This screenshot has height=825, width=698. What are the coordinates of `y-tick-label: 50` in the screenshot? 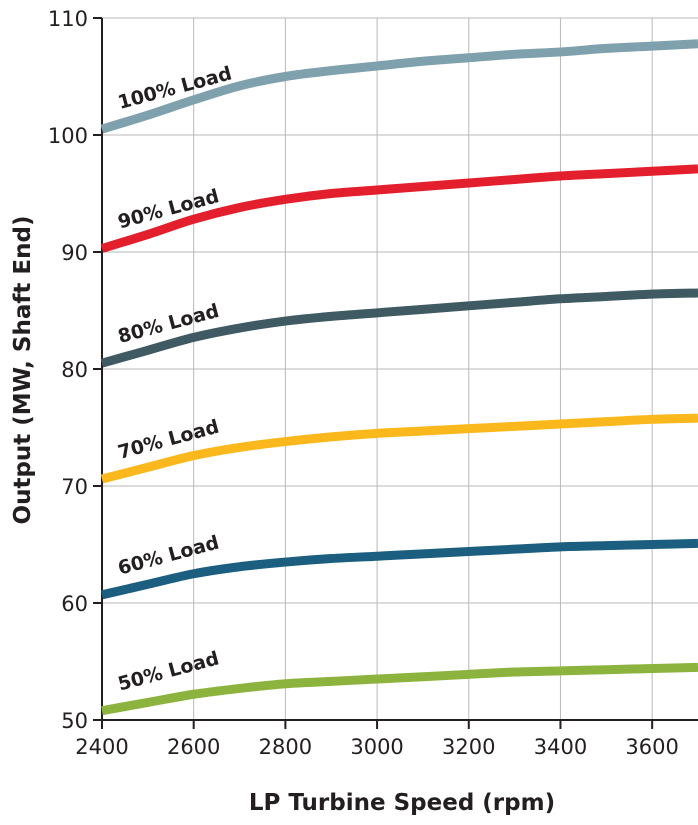 It's located at (74, 721).